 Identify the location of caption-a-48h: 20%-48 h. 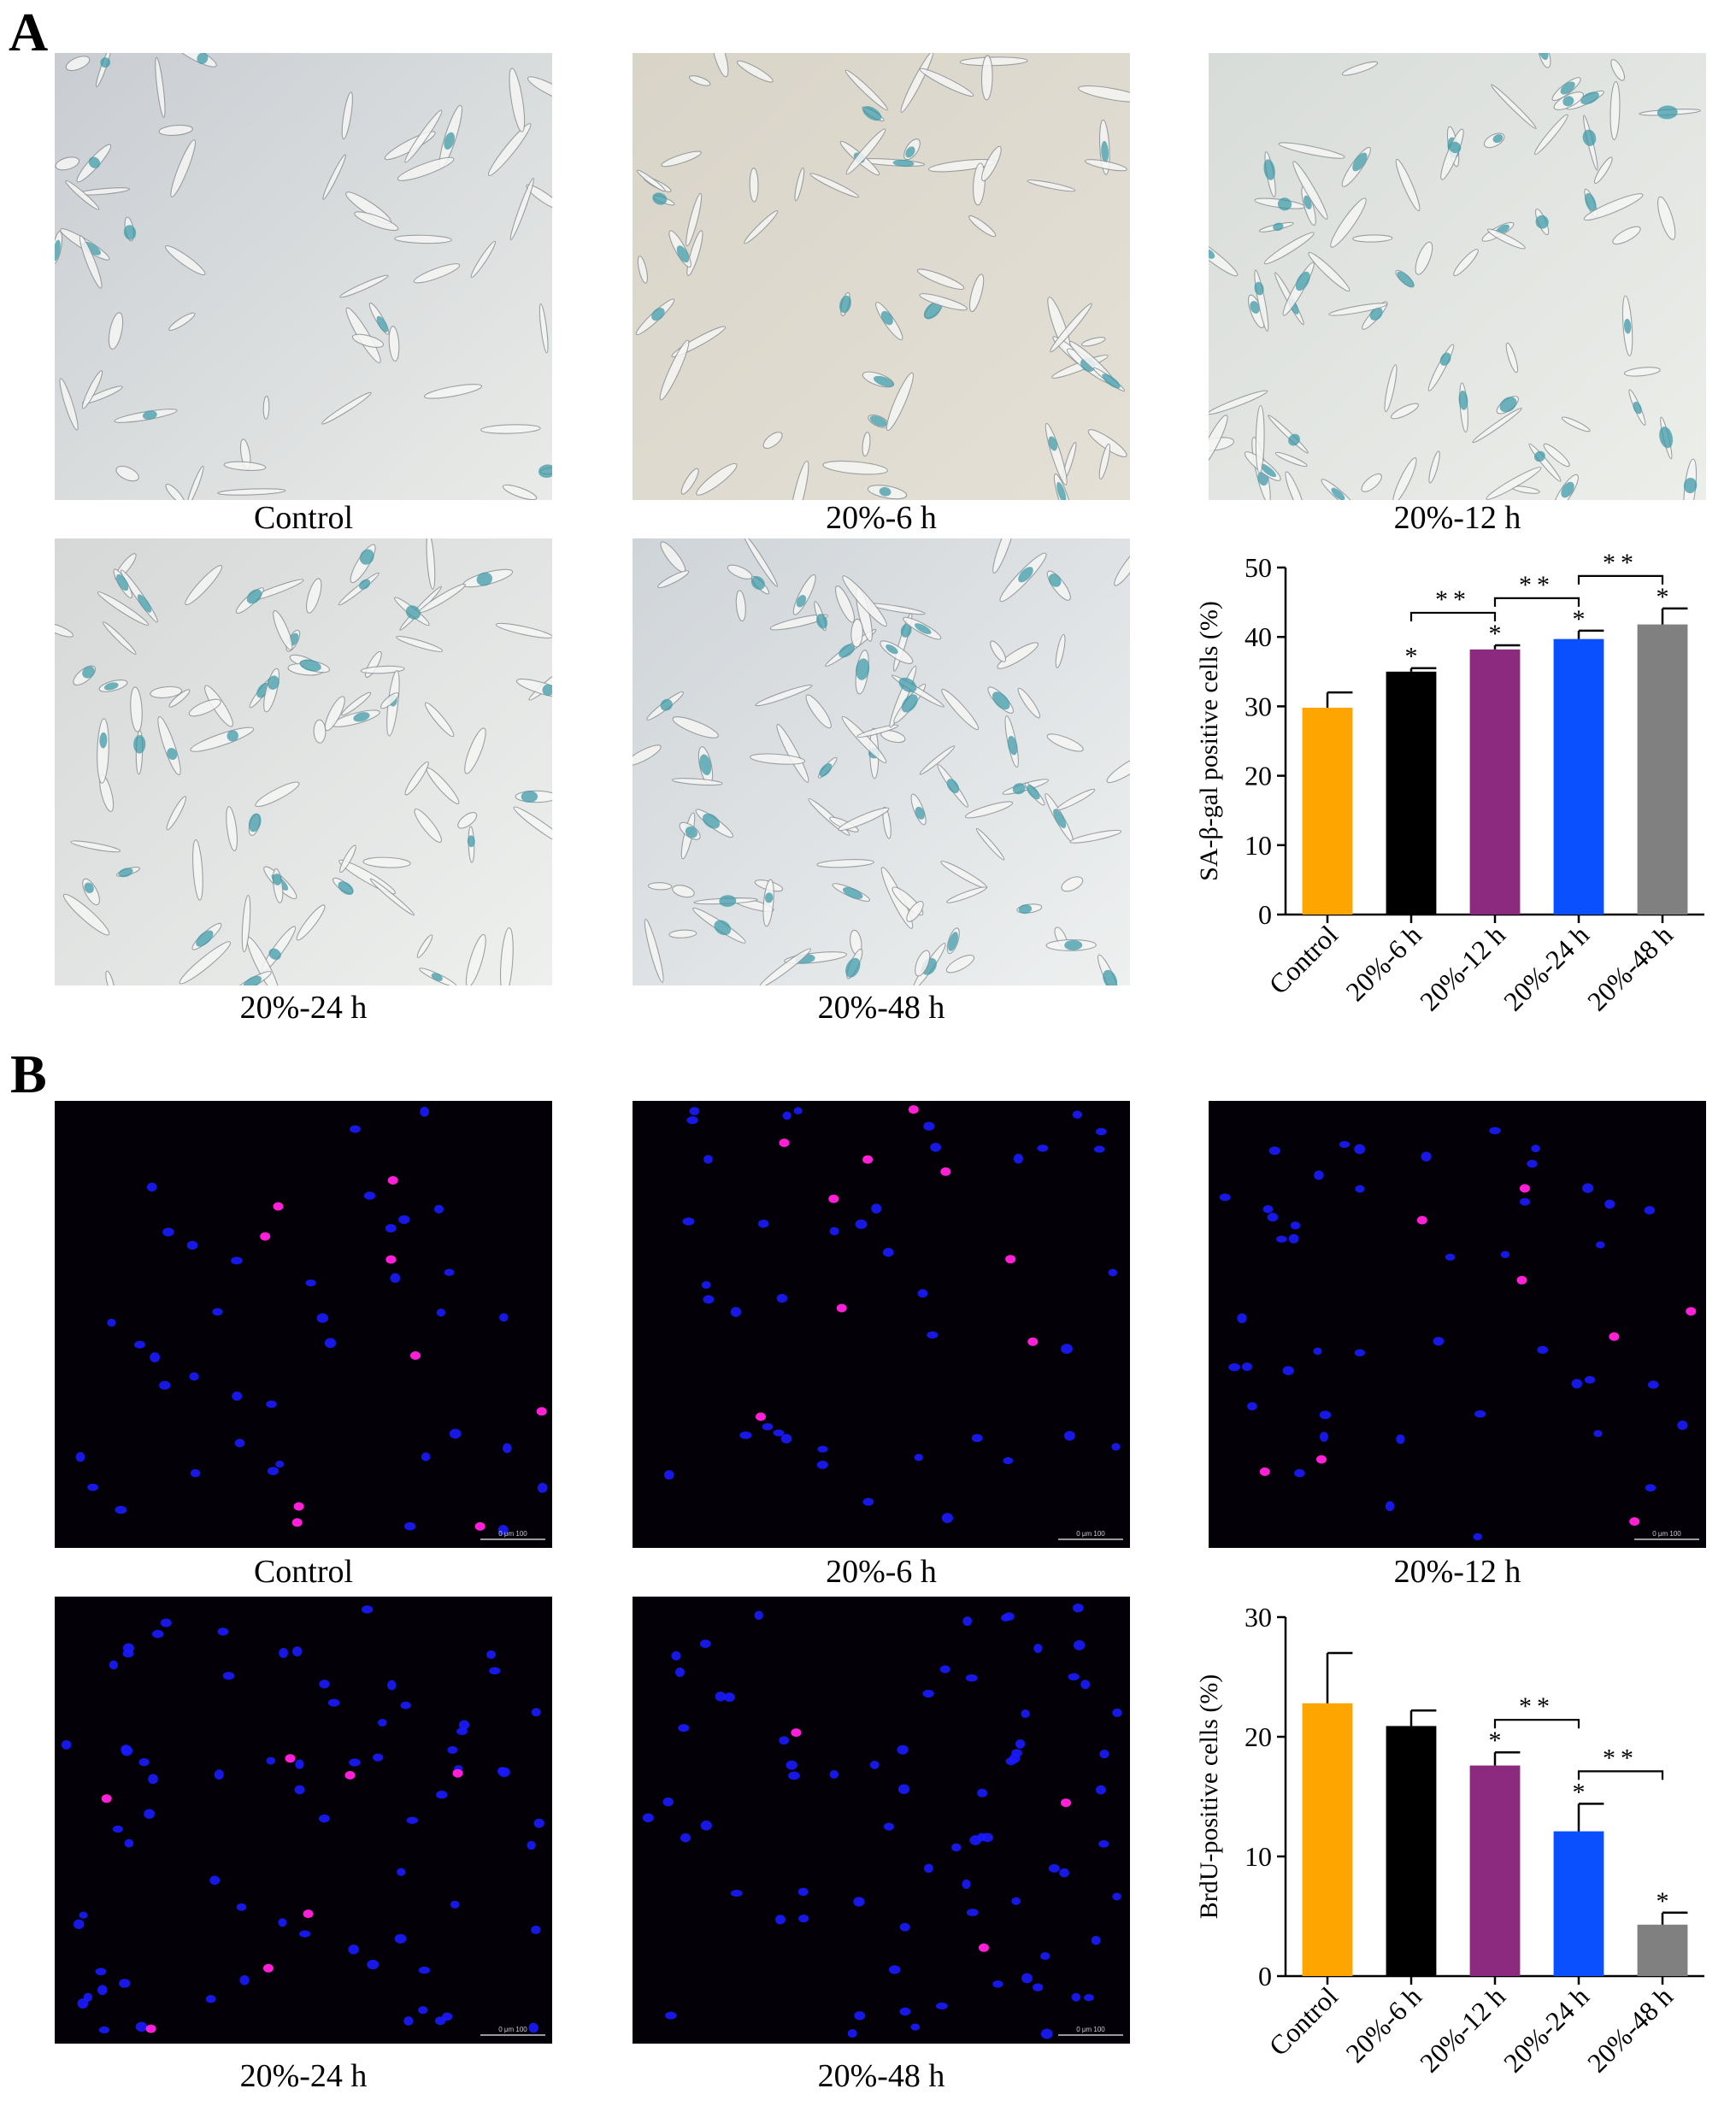
(881, 1008).